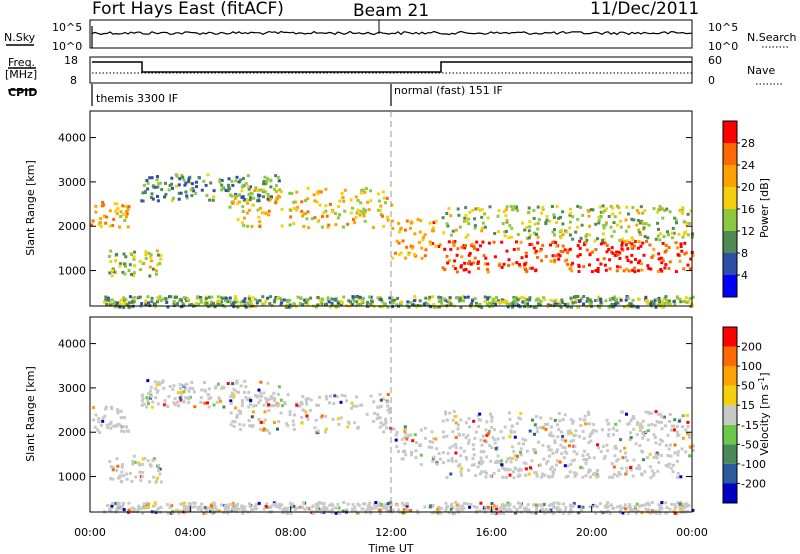  I want to click on colorbar-swatch, so click(730, 286).